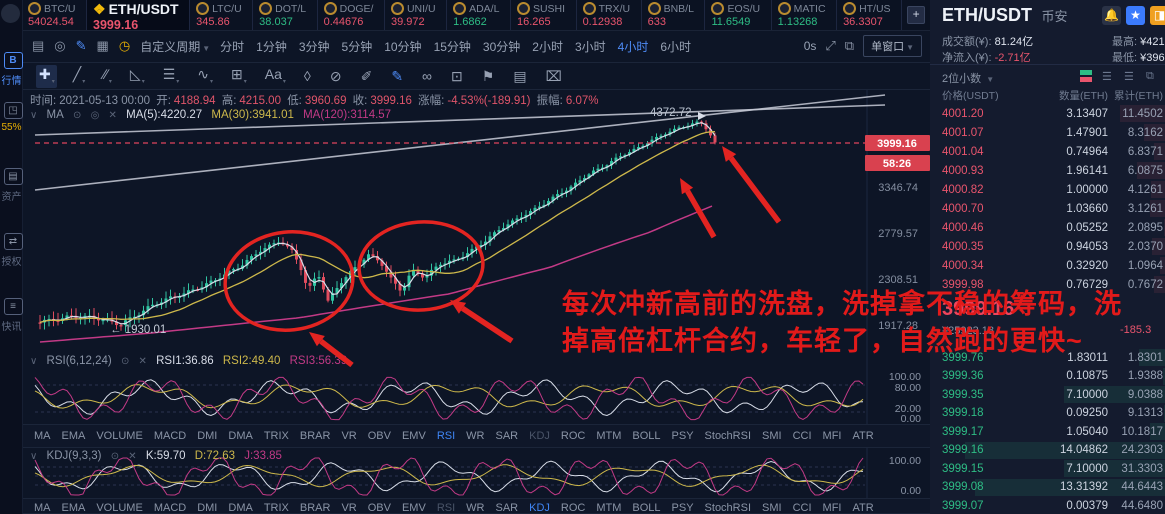 Image resolution: width=1165 pixels, height=514 pixels. Describe the element at coordinates (553, 75) in the screenshot. I see `trash-icon: ⌧` at that location.